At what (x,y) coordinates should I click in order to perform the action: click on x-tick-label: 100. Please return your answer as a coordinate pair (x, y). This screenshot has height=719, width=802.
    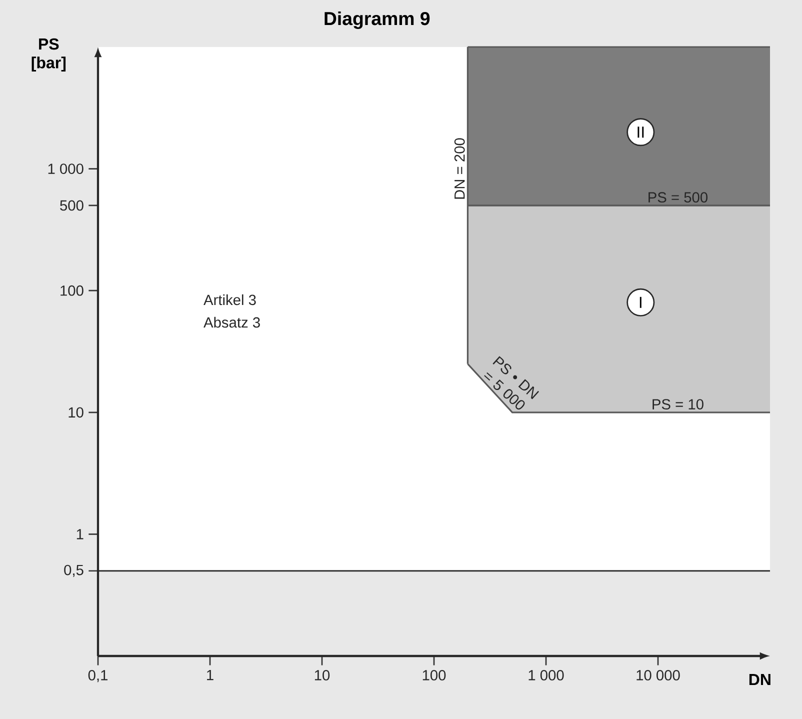
    Looking at the image, I should click on (434, 675).